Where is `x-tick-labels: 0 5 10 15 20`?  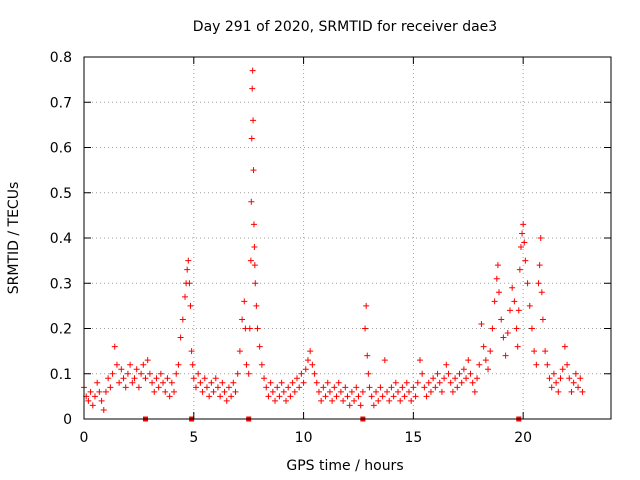
x-tick-labels: 0 5 10 15 20 is located at coordinates (306, 438).